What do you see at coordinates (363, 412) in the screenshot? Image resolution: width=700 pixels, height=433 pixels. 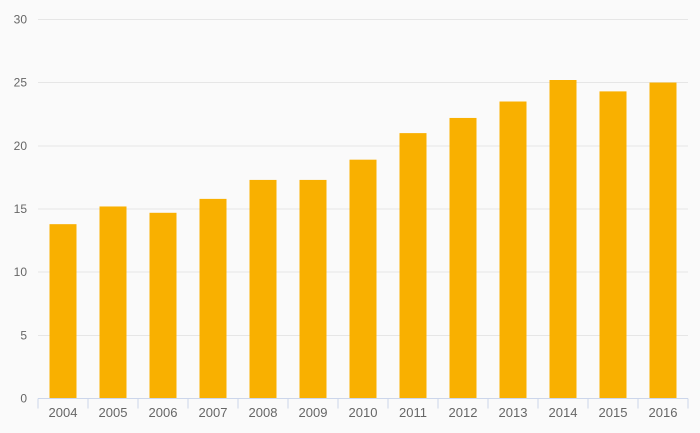 I see `x-axis-label: 2010` at bounding box center [363, 412].